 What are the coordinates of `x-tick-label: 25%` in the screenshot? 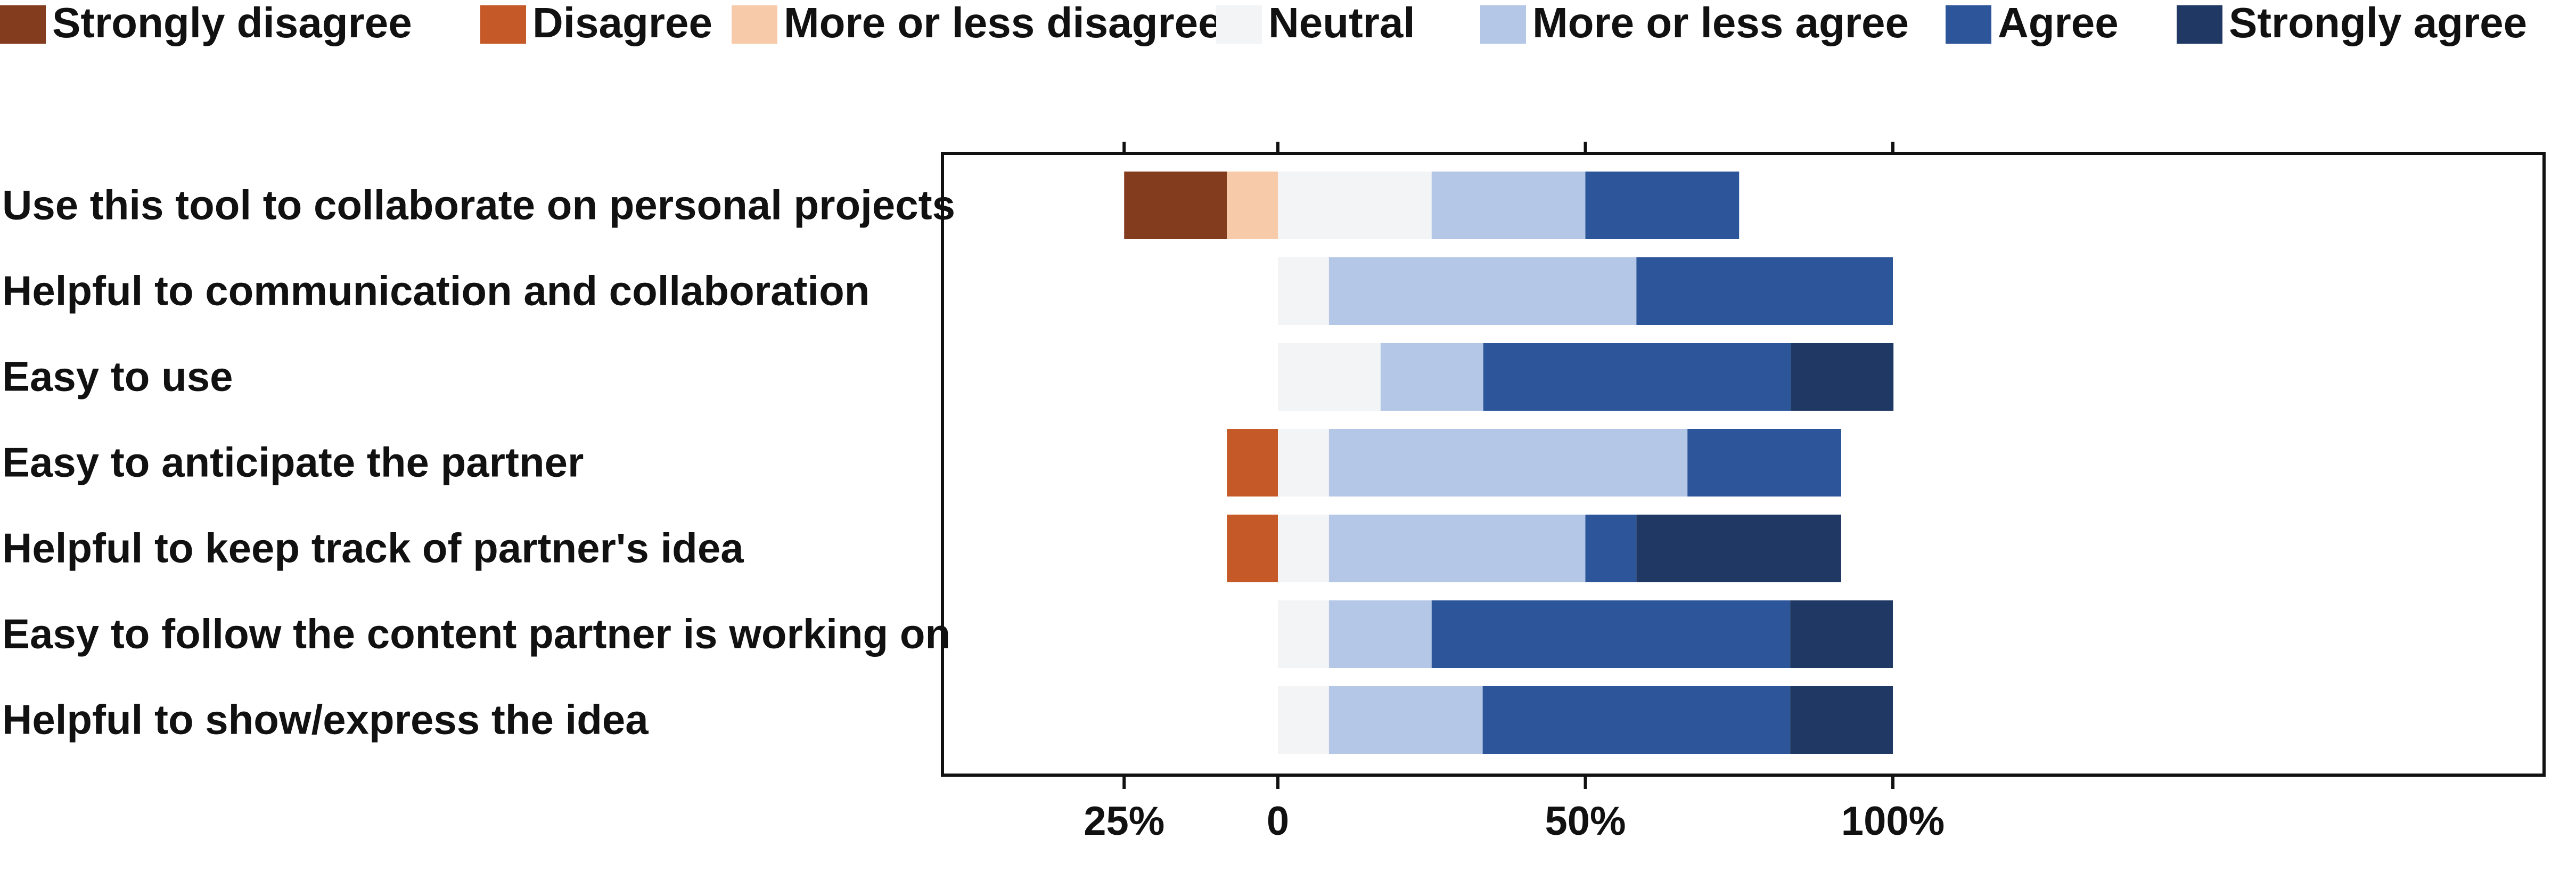 It's located at (1124, 821).